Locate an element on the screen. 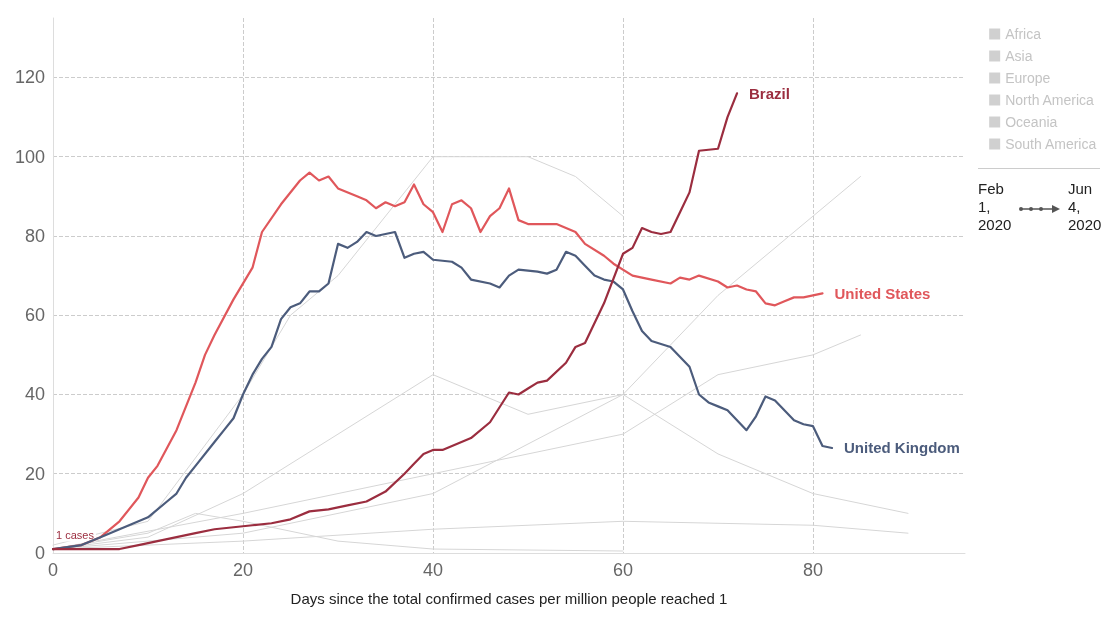 This screenshot has width=1110, height=619. x-tick-label: 80 is located at coordinates (813, 570).